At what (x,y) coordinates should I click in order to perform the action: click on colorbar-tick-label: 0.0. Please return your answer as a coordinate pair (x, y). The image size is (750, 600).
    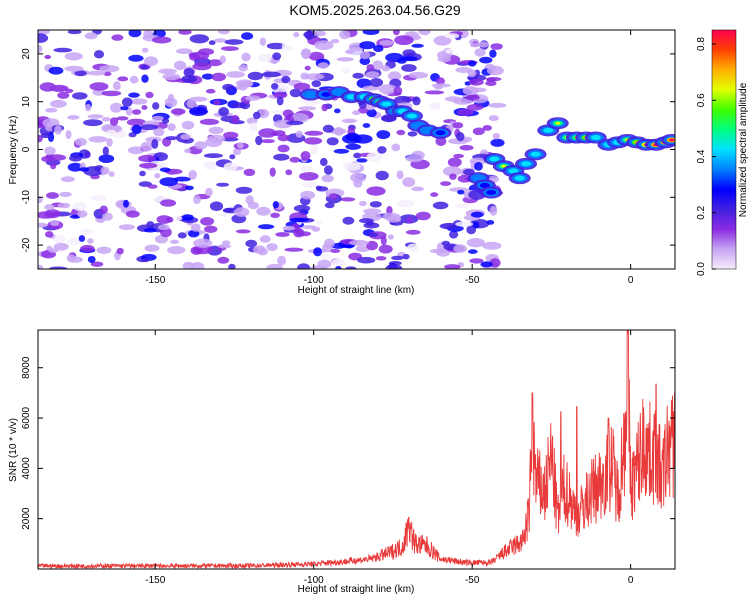
    Looking at the image, I should click on (701, 269).